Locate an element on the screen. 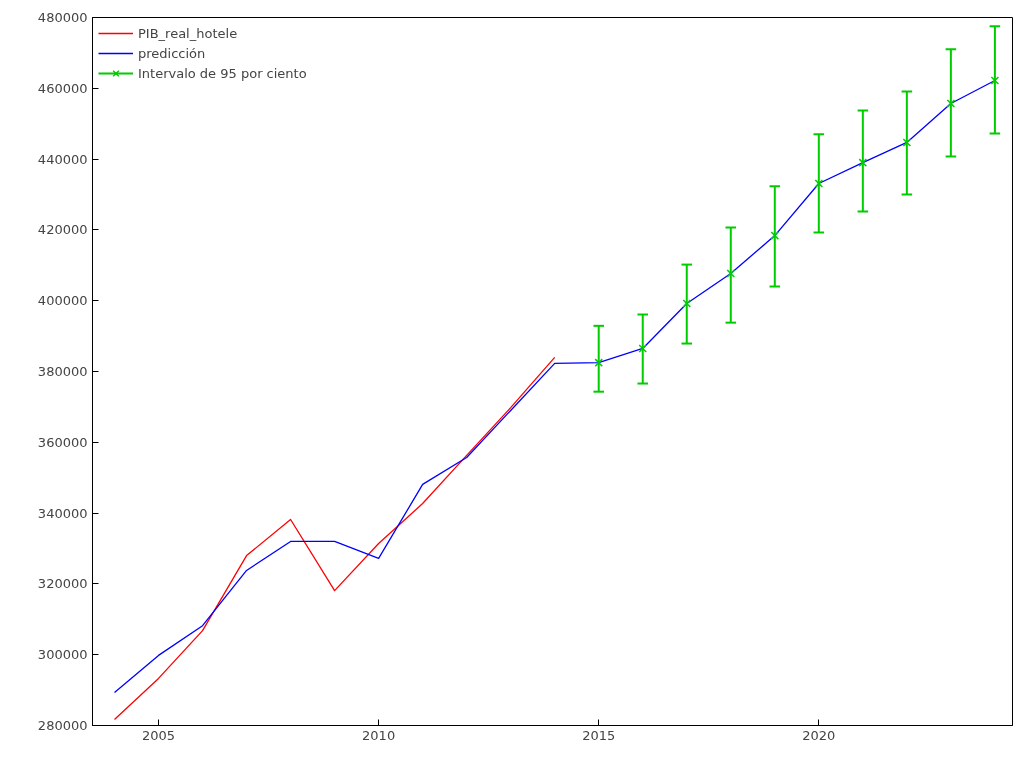 The height and width of the screenshot is (758, 1016). x-tick-label: 2010 is located at coordinates (379, 735).